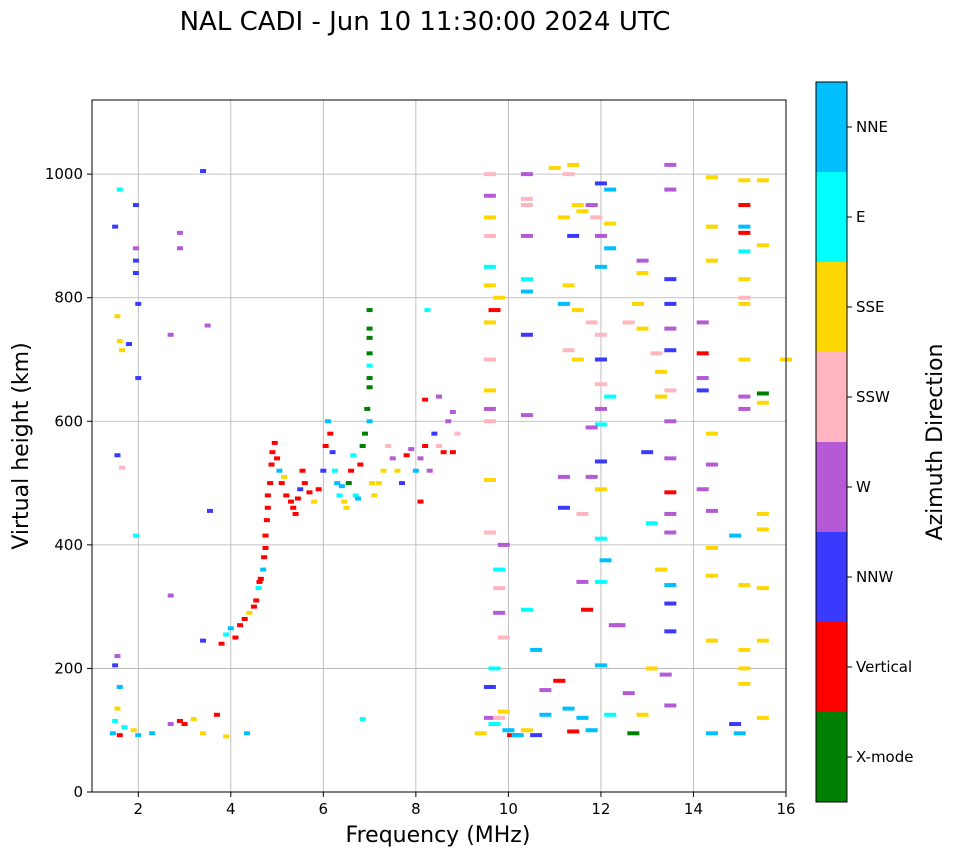 Image resolution: width=958 pixels, height=857 pixels. I want to click on y-tick-label: 0, so click(78, 792).